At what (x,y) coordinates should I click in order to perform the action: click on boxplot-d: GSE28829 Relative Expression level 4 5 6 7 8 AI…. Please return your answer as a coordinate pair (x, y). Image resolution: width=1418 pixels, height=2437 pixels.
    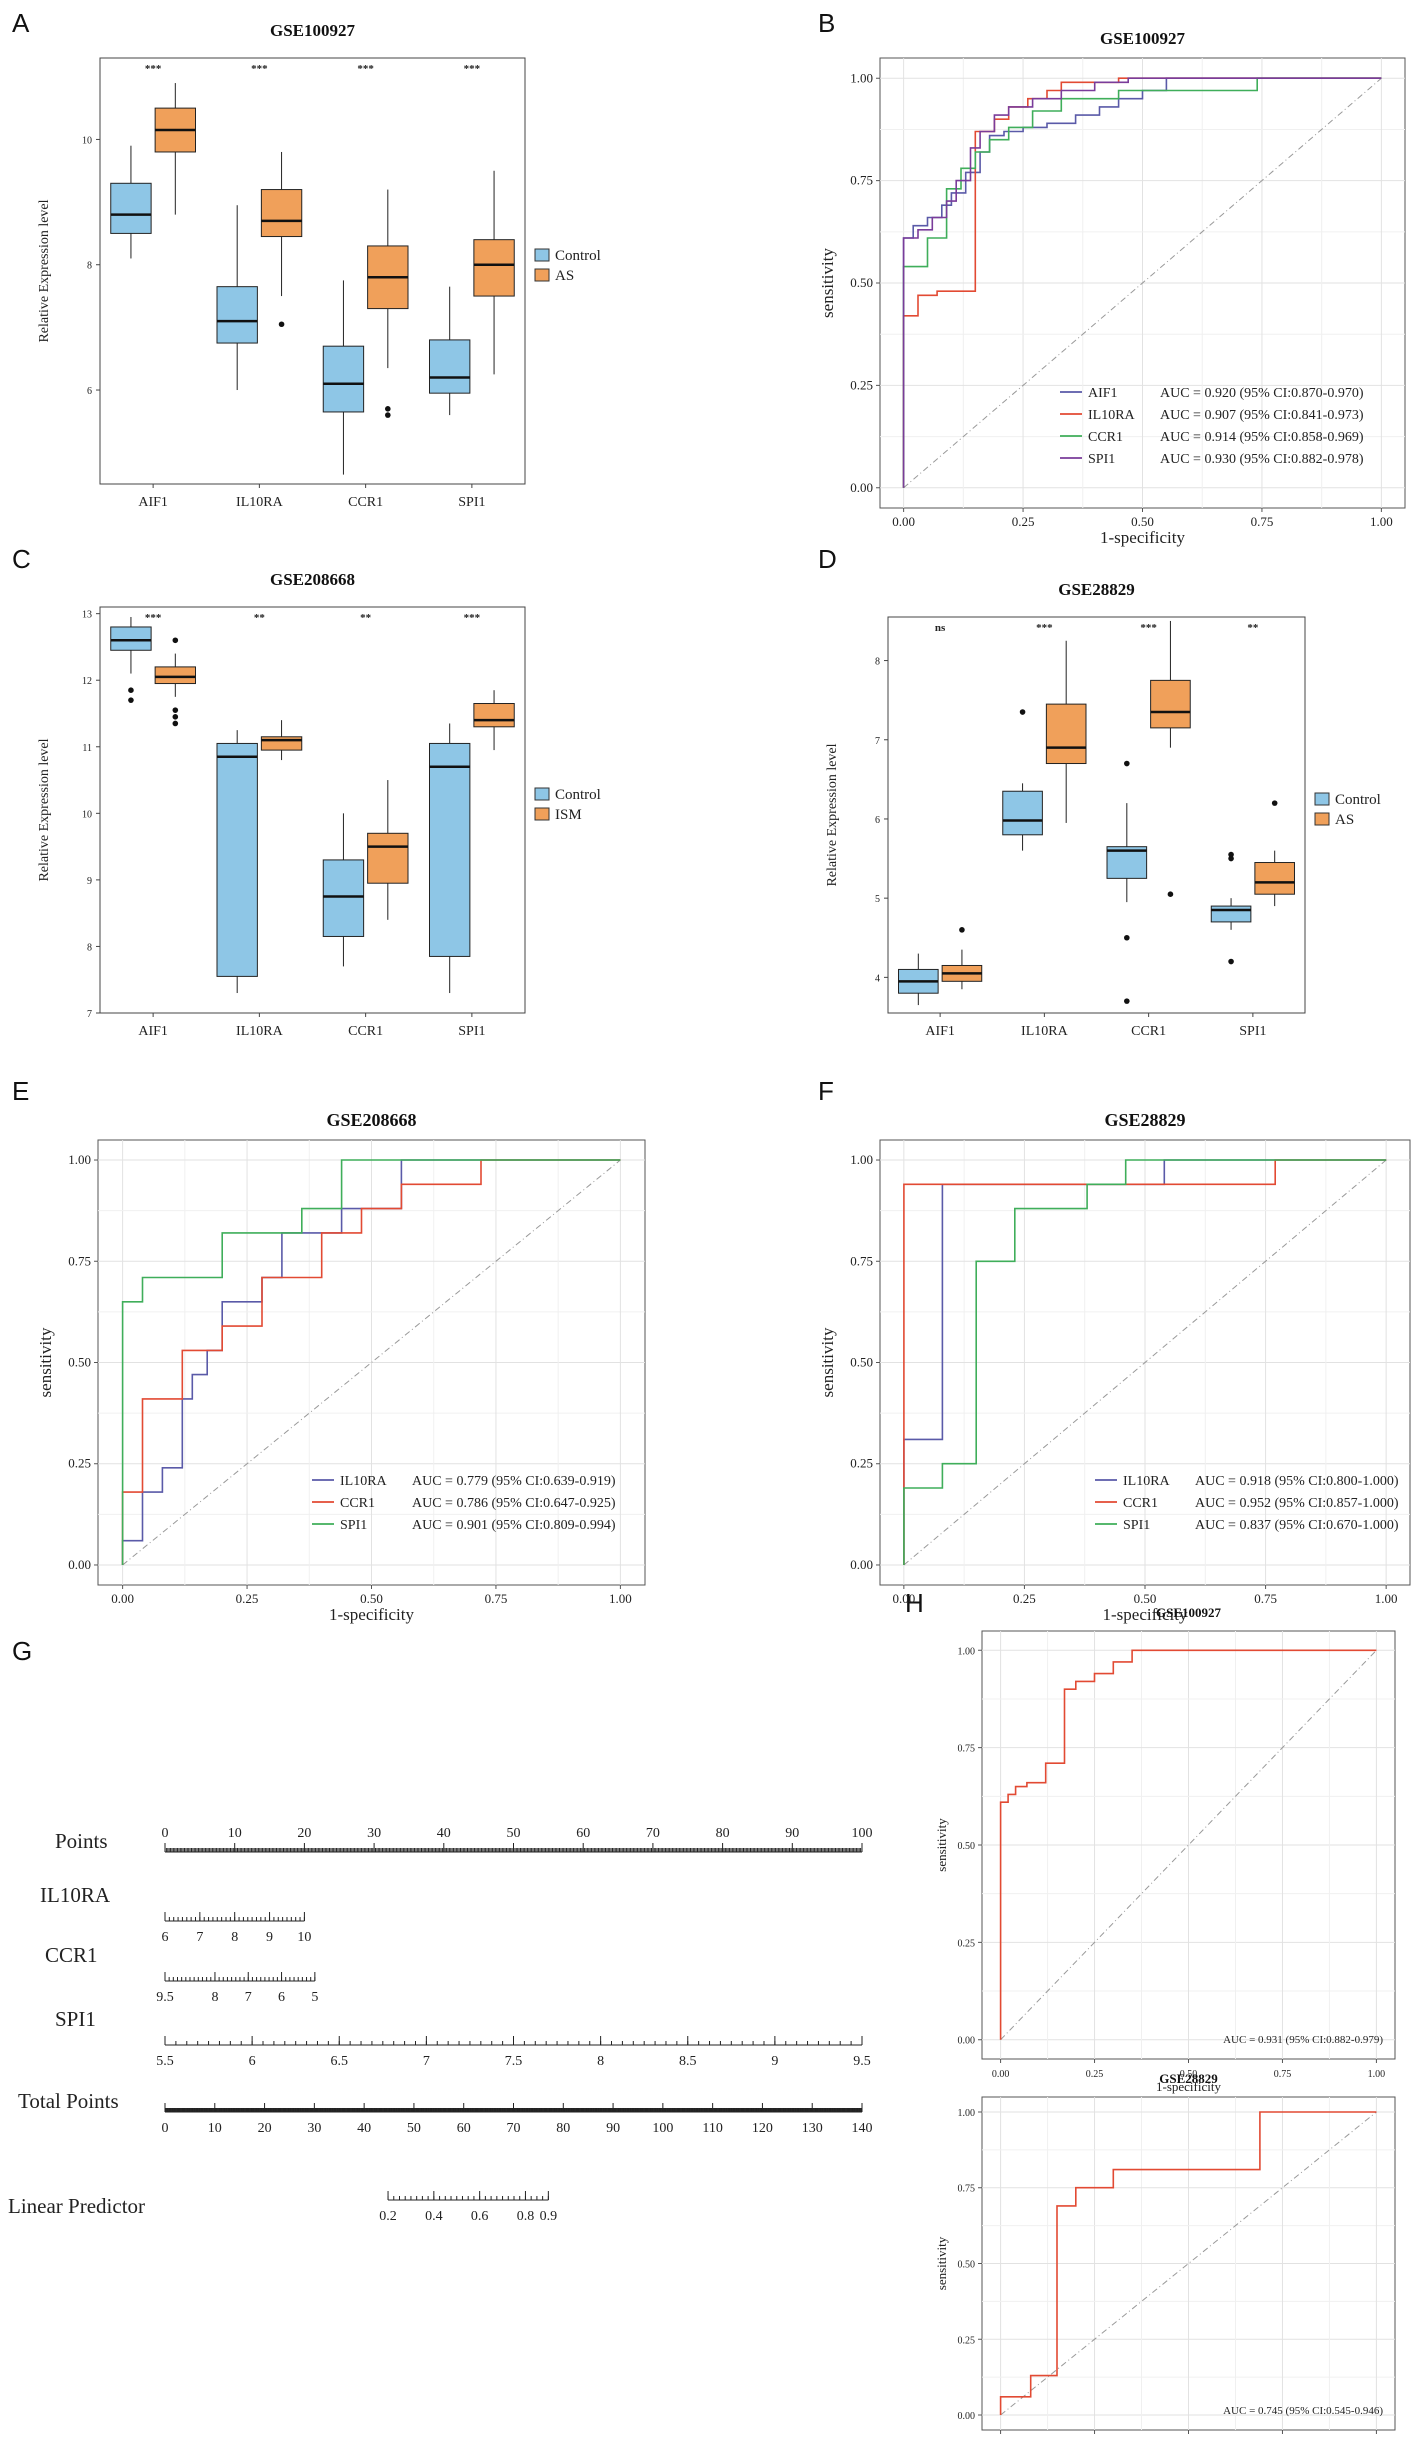
    Looking at the image, I should click on (1103, 809).